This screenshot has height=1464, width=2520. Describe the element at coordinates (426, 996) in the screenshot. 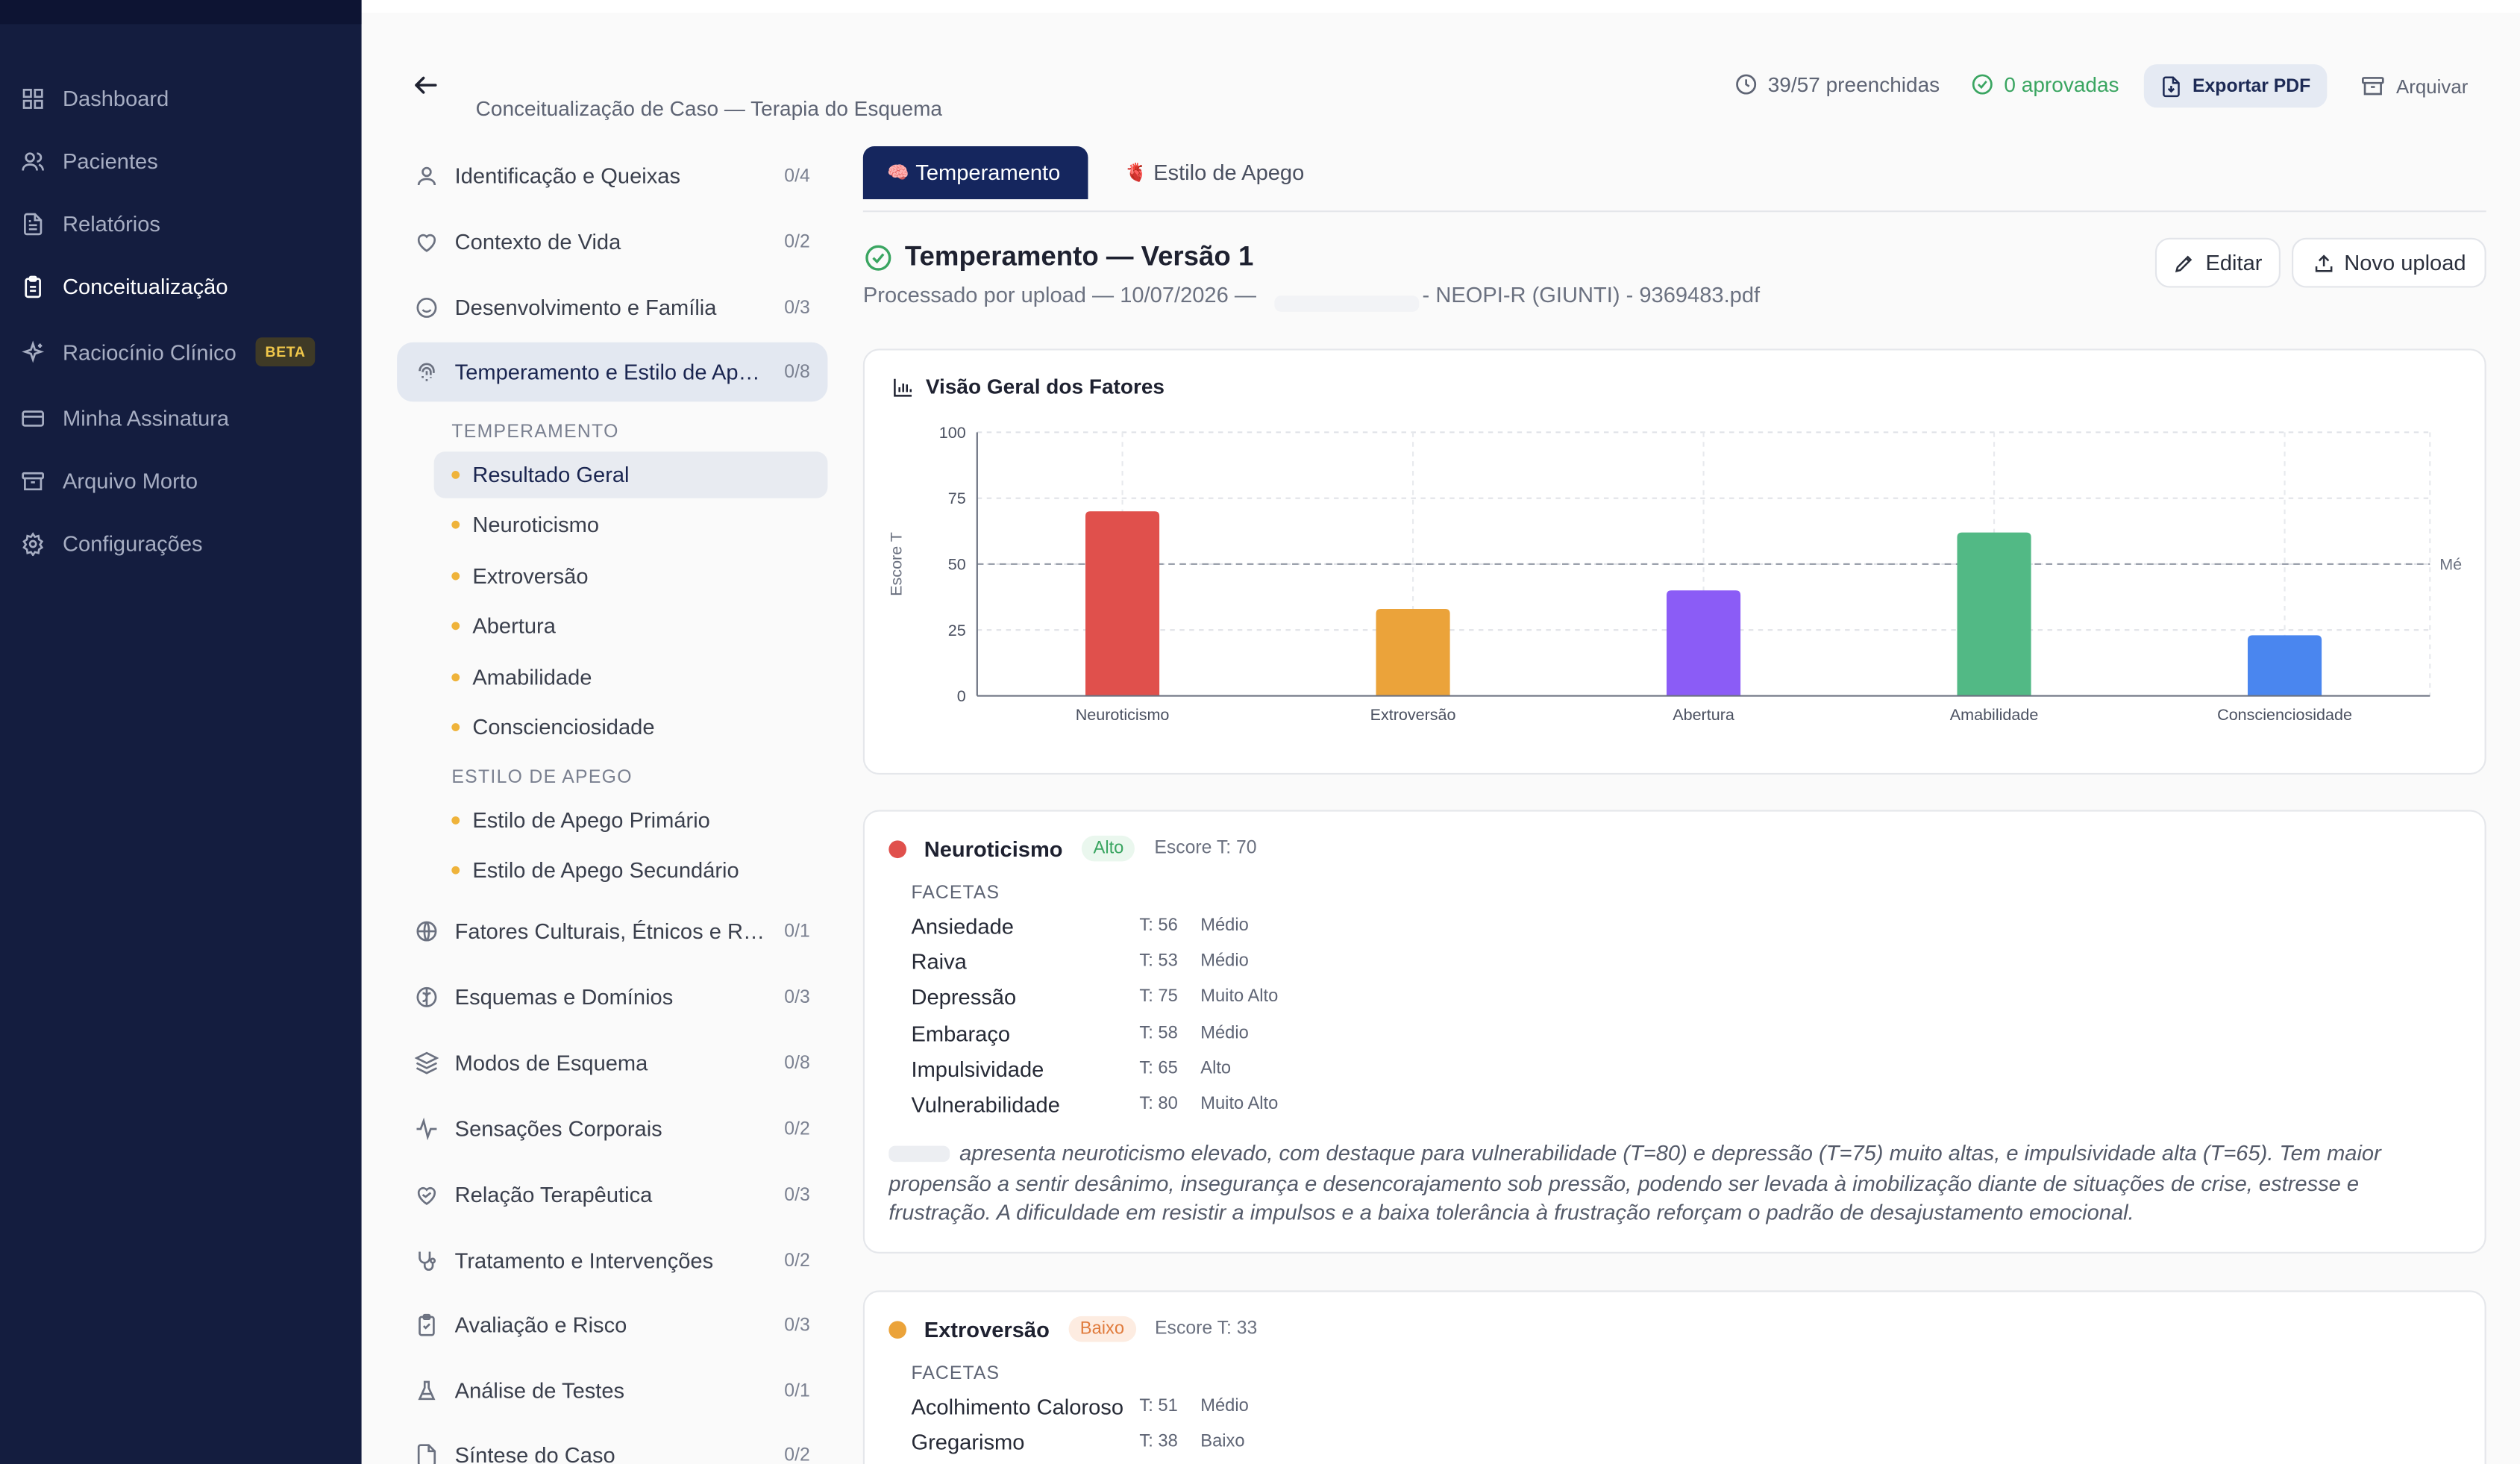

I see `brain-icon` at that location.